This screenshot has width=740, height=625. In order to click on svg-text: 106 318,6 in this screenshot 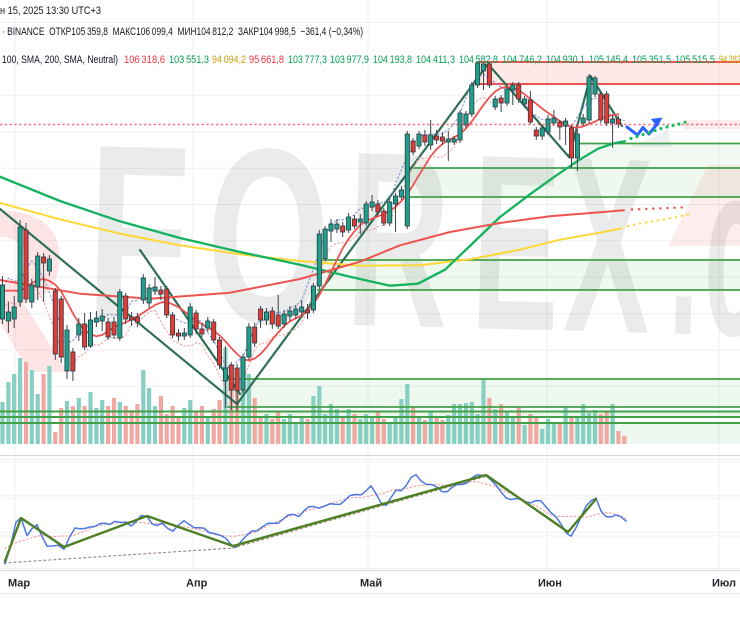, I will do `click(144, 60)`.